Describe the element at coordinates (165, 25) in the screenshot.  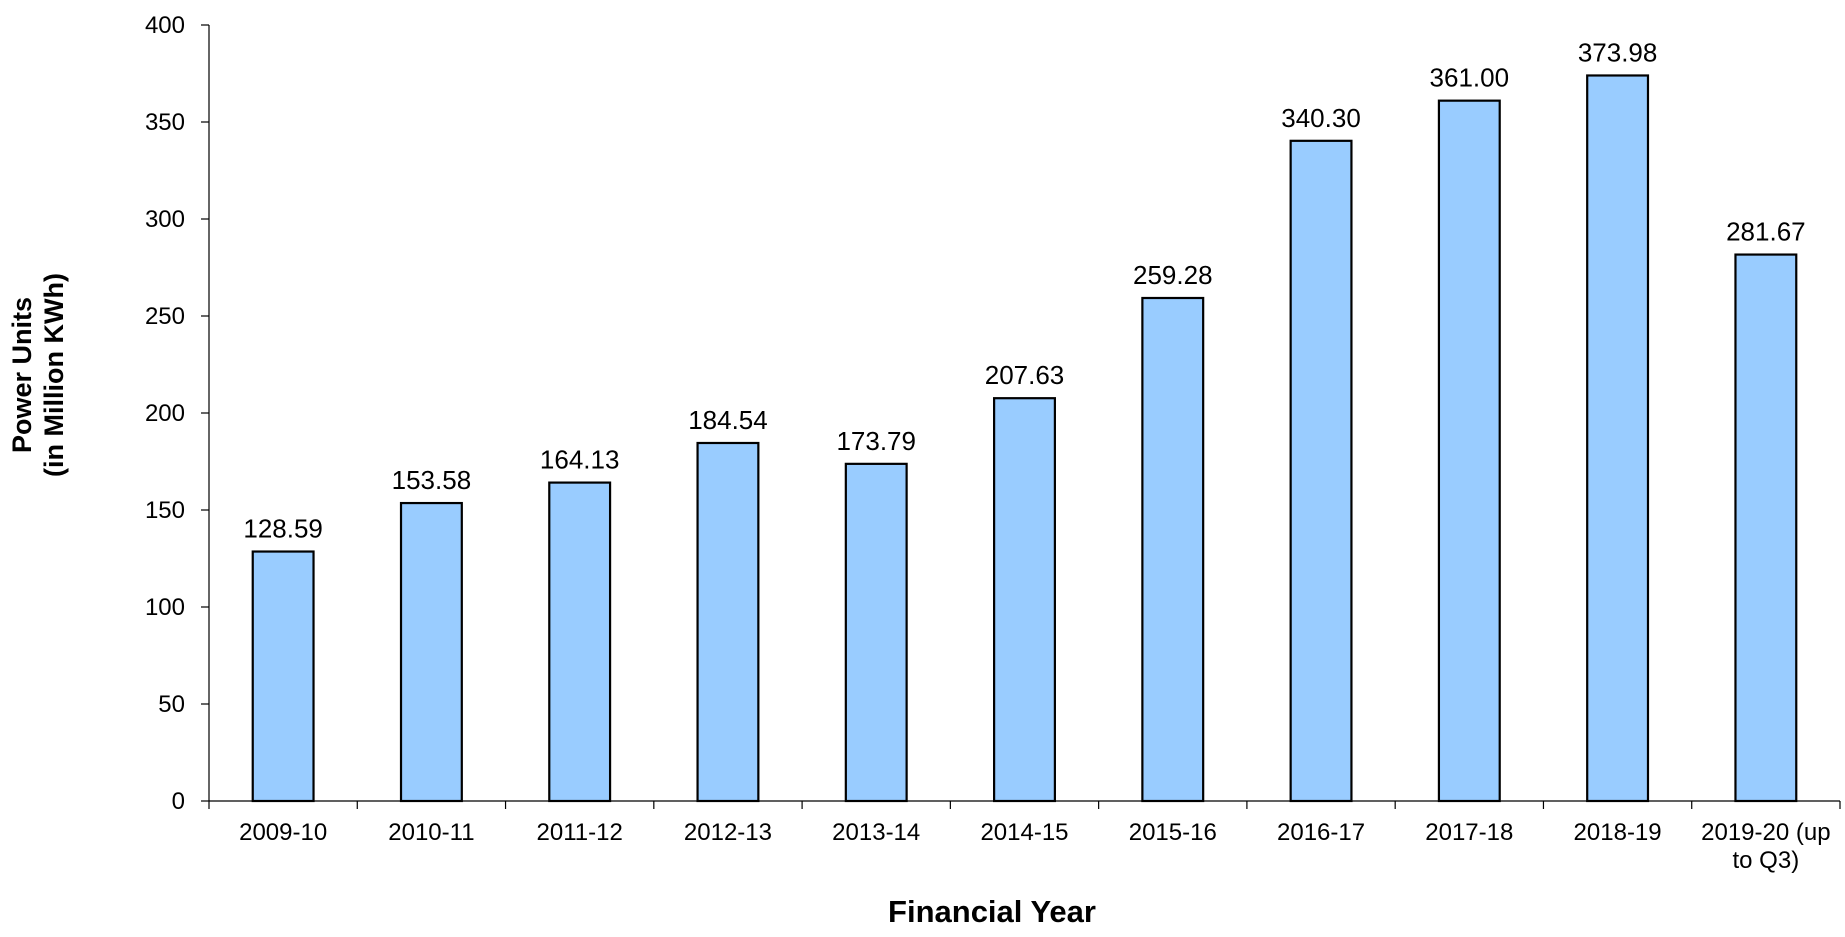
I see `y-tick-label: 400` at that location.